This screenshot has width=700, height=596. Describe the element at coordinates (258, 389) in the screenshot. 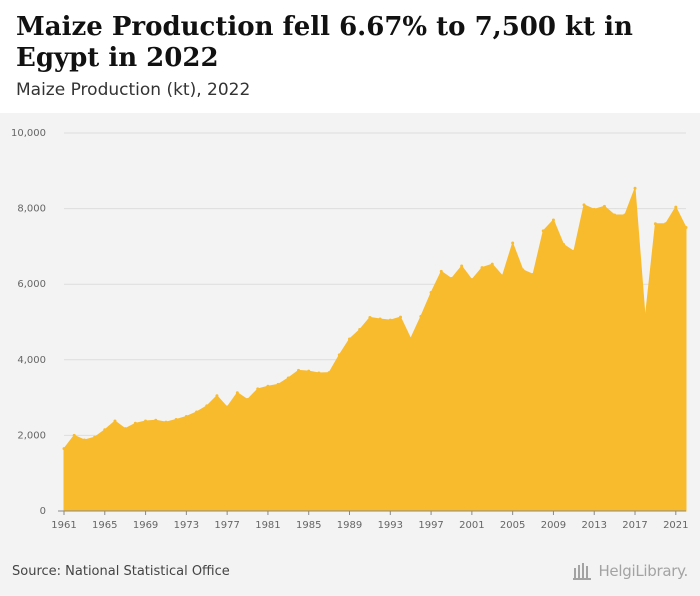

I see `data-point-1980` at that location.